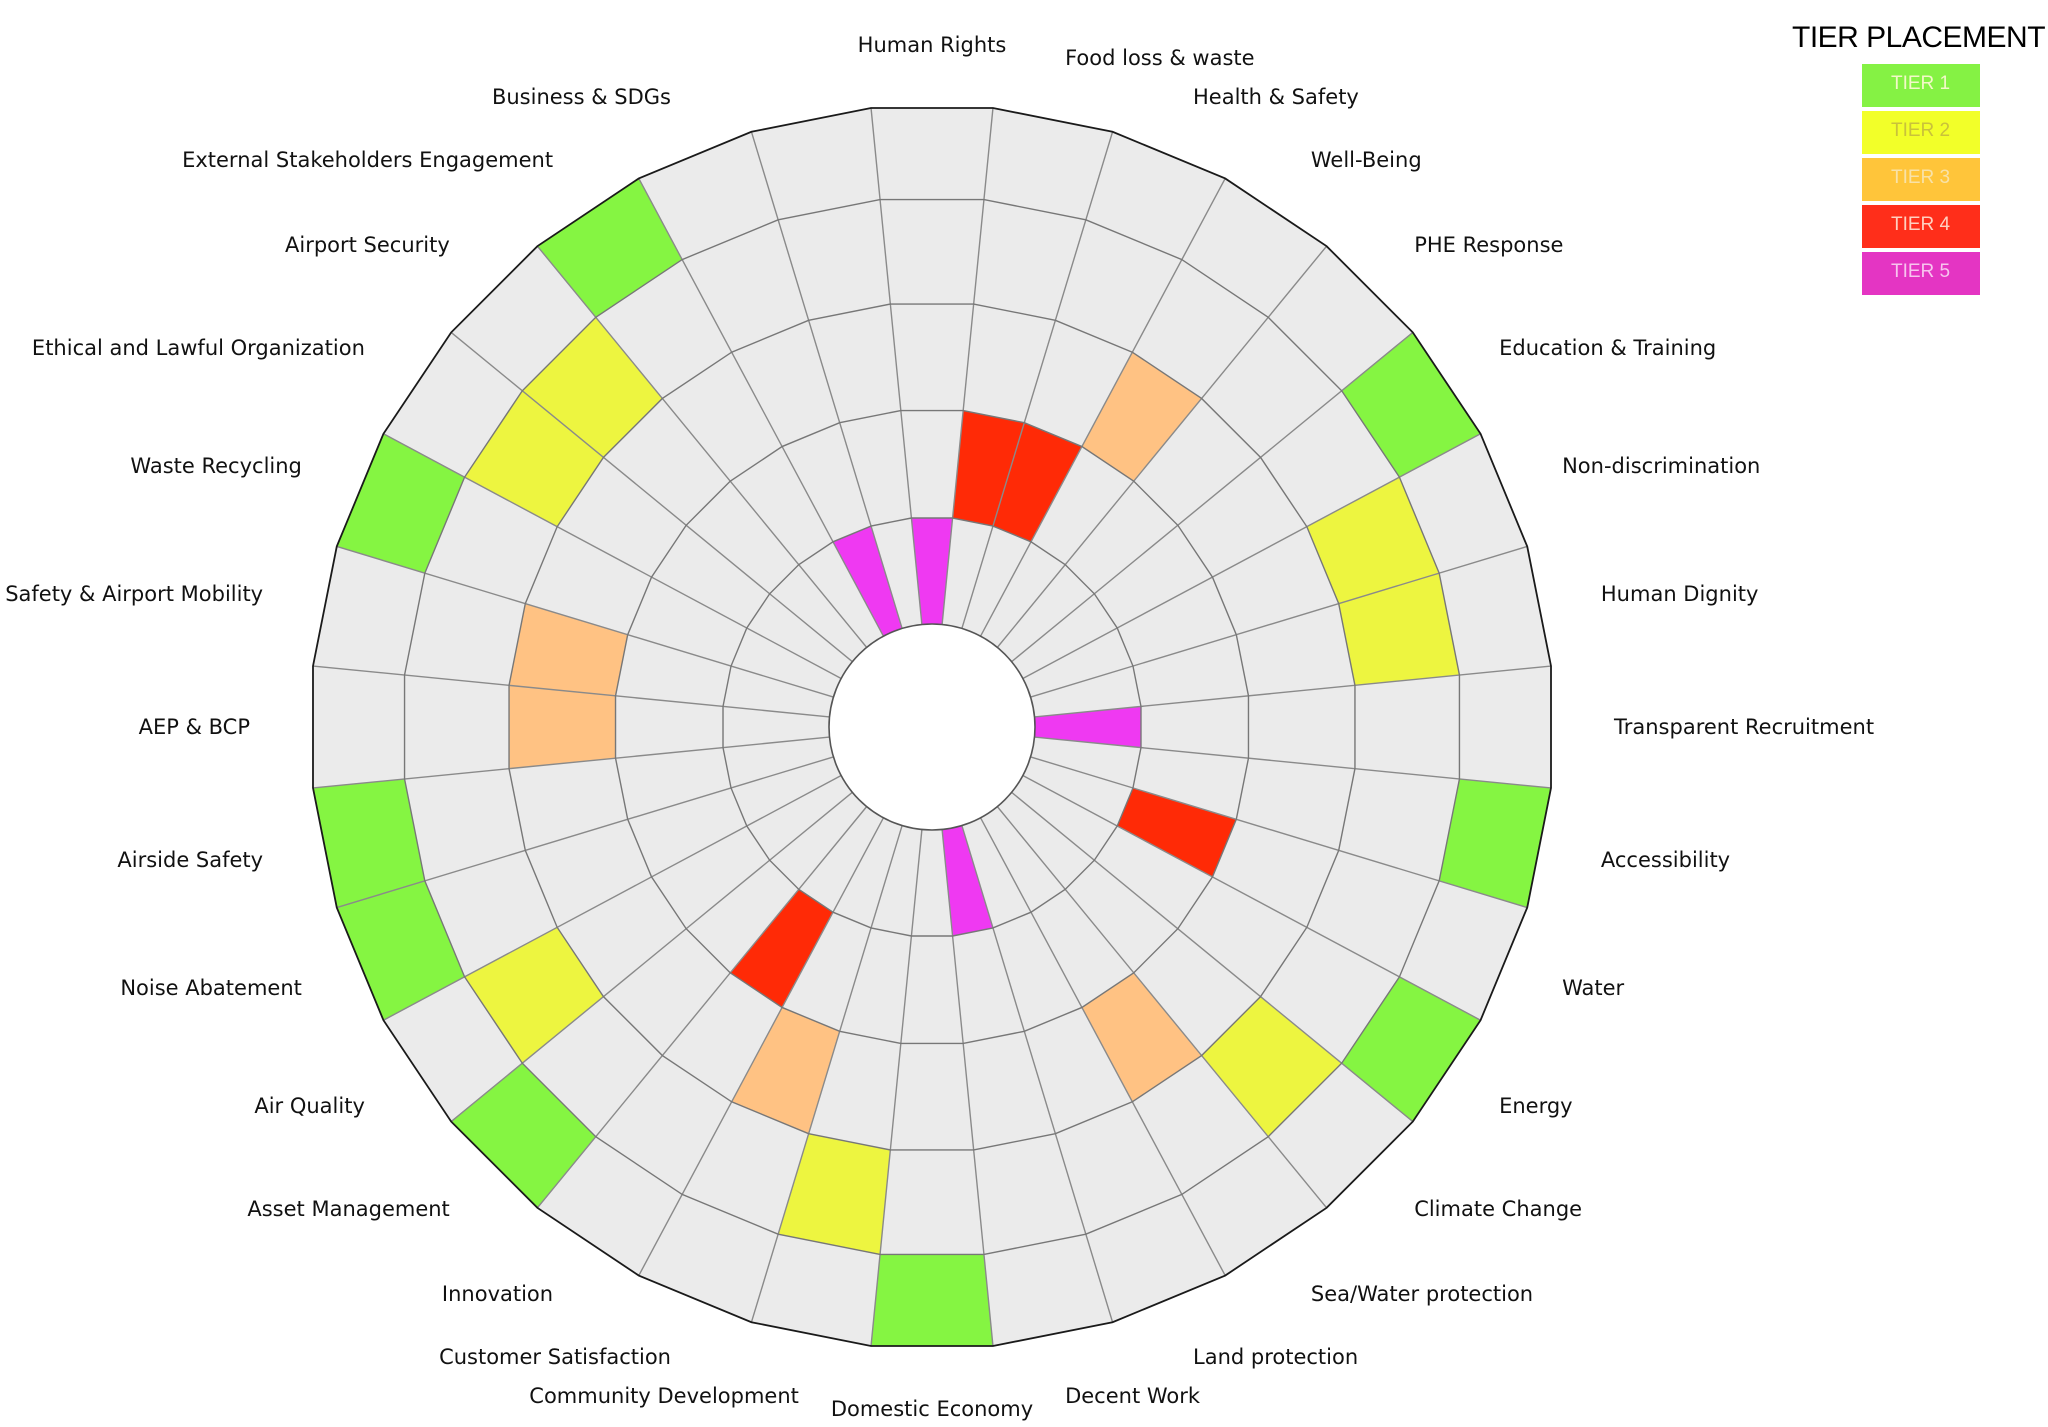 This screenshot has width=2048, height=1427. What do you see at coordinates (367, 160) in the screenshot?
I see `category-label: External Stakeholders Engagement` at bounding box center [367, 160].